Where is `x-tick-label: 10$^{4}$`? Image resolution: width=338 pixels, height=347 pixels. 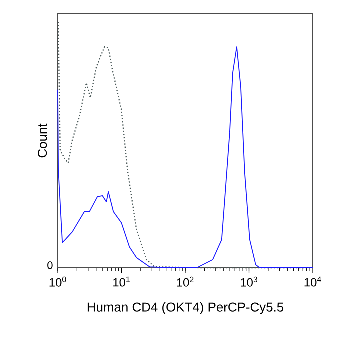
x-tick-label: 10$^{4}$ is located at coordinates (313, 281).